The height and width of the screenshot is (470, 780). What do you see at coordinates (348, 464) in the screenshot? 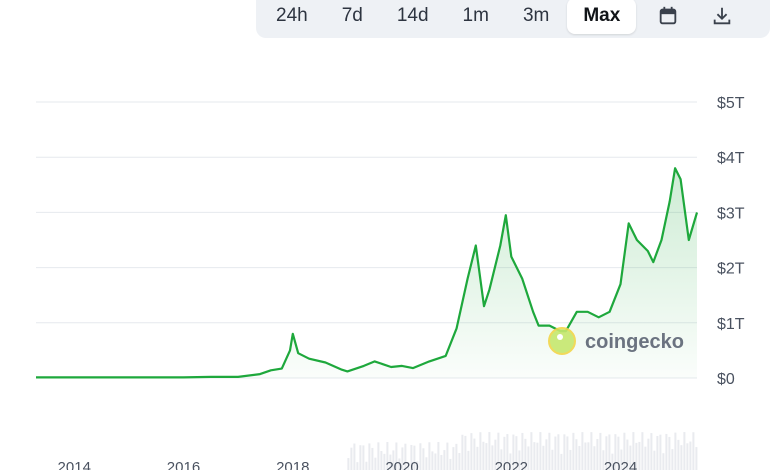
I see `x-axis: 2014 2016 2018 2020 2022 2024` at bounding box center [348, 464].